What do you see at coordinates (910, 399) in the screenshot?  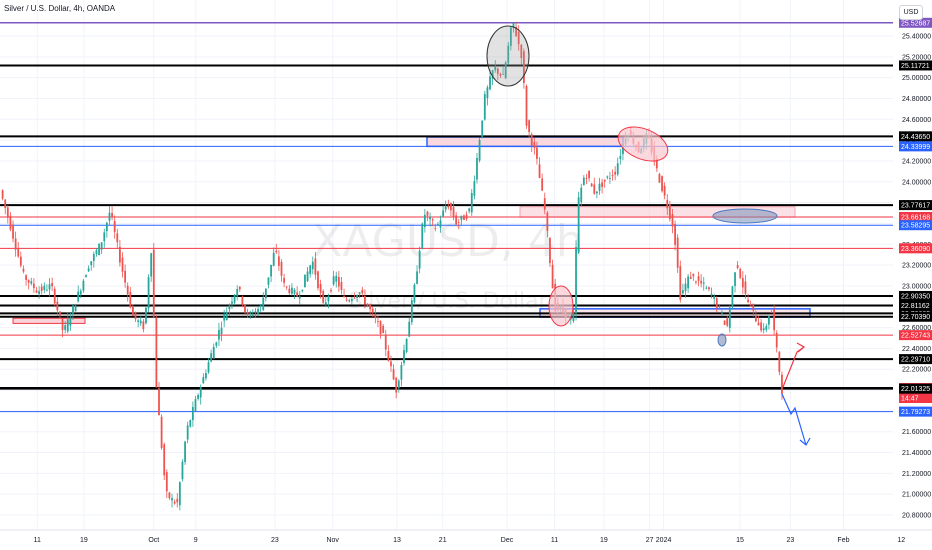 I see `countdown-label: 14:47` at bounding box center [910, 399].